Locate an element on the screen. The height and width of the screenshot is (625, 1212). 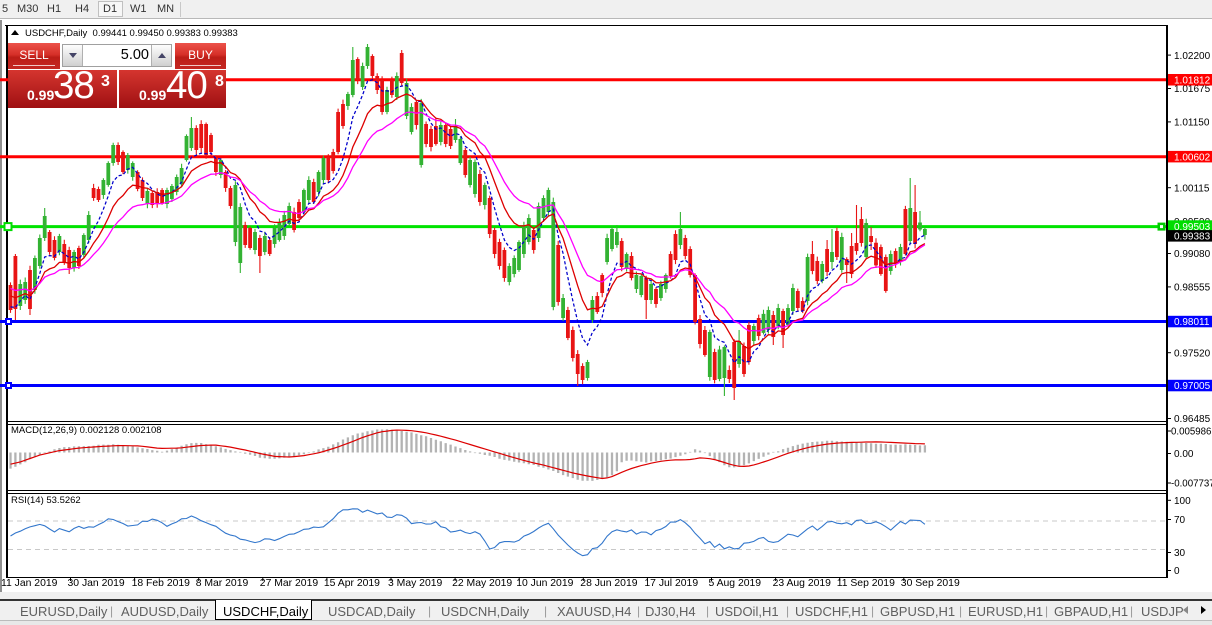
svg-text: 0.97520 is located at coordinates (1192, 353).